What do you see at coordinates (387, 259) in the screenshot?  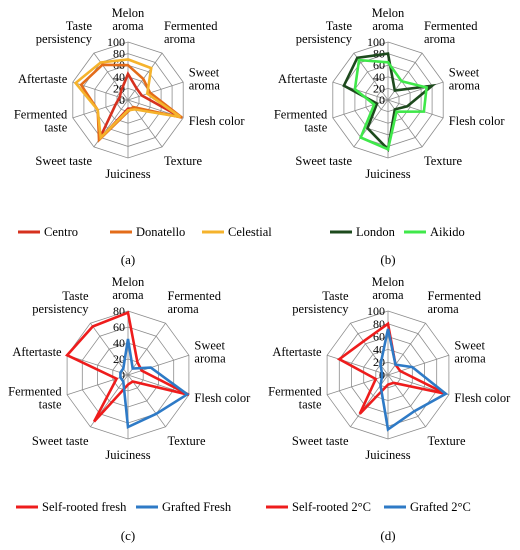 I see `panel-label: (b)` at bounding box center [387, 259].